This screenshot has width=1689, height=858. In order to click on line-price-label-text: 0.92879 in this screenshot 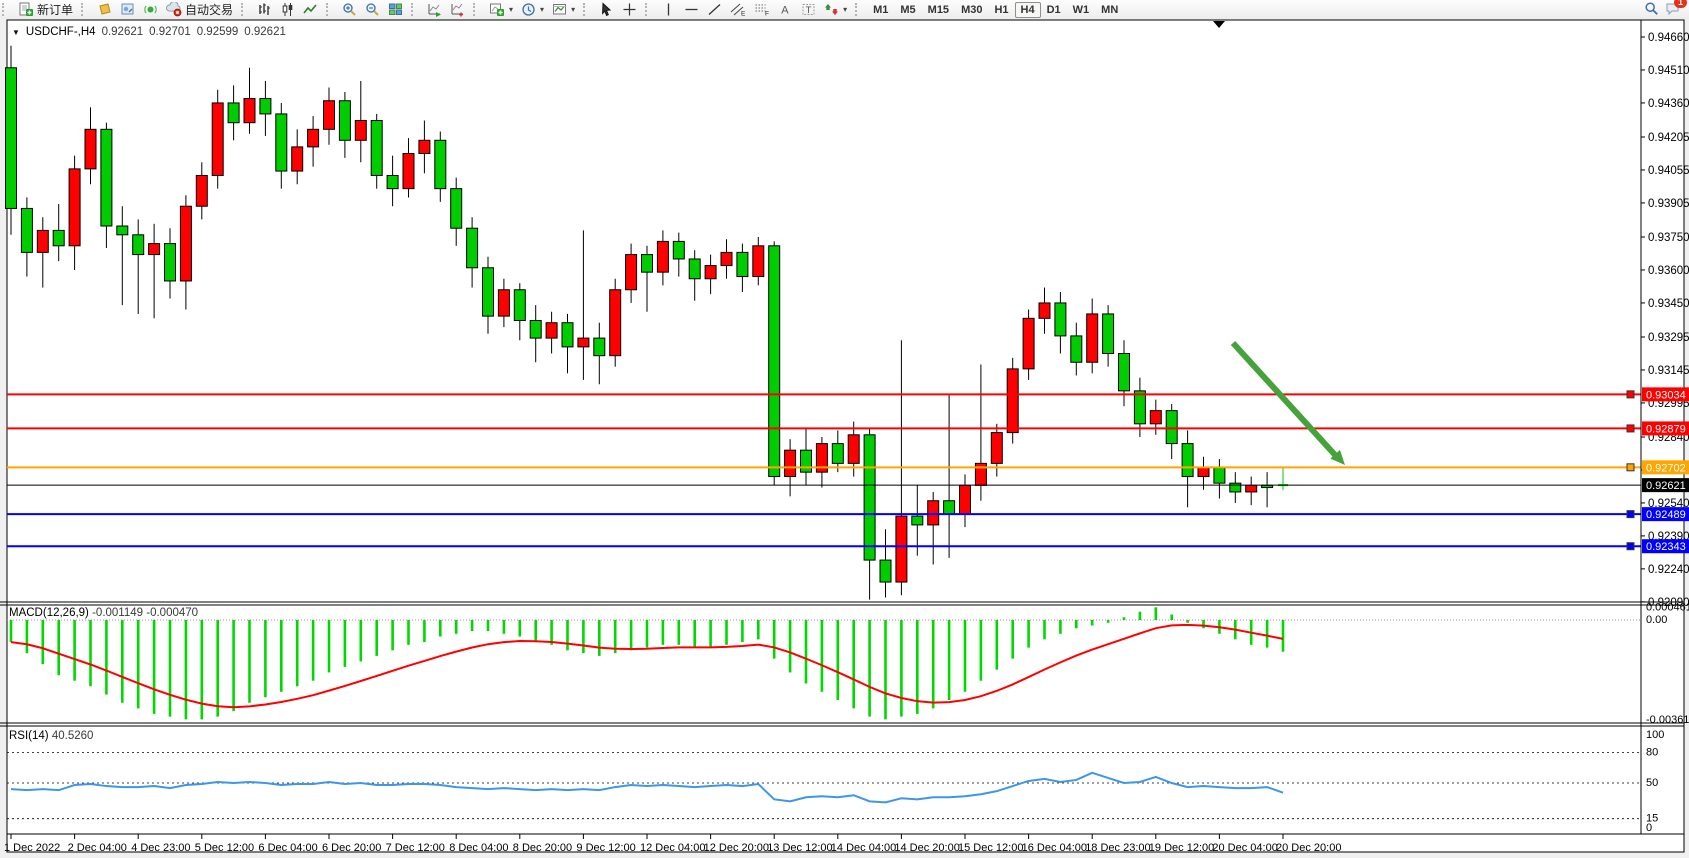, I will do `click(1666, 429)`.